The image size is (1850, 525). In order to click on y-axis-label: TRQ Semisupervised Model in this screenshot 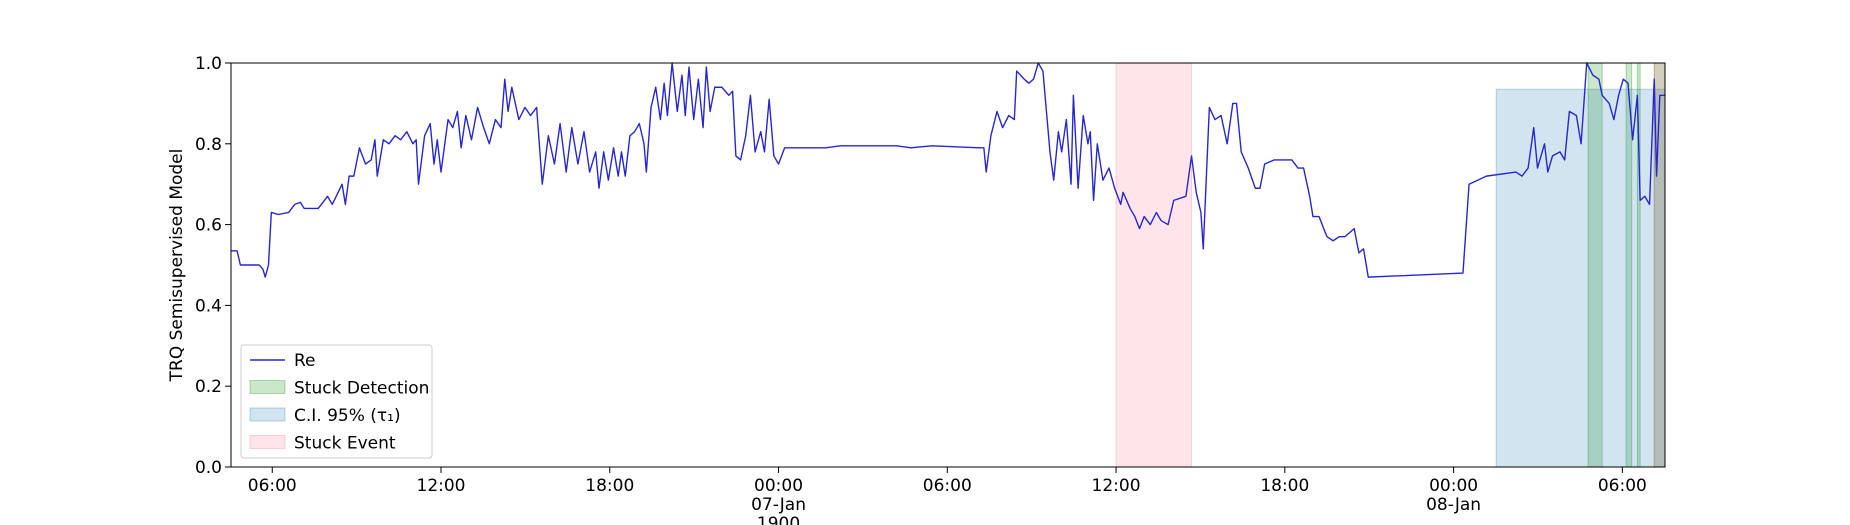, I will do `click(177, 266)`.